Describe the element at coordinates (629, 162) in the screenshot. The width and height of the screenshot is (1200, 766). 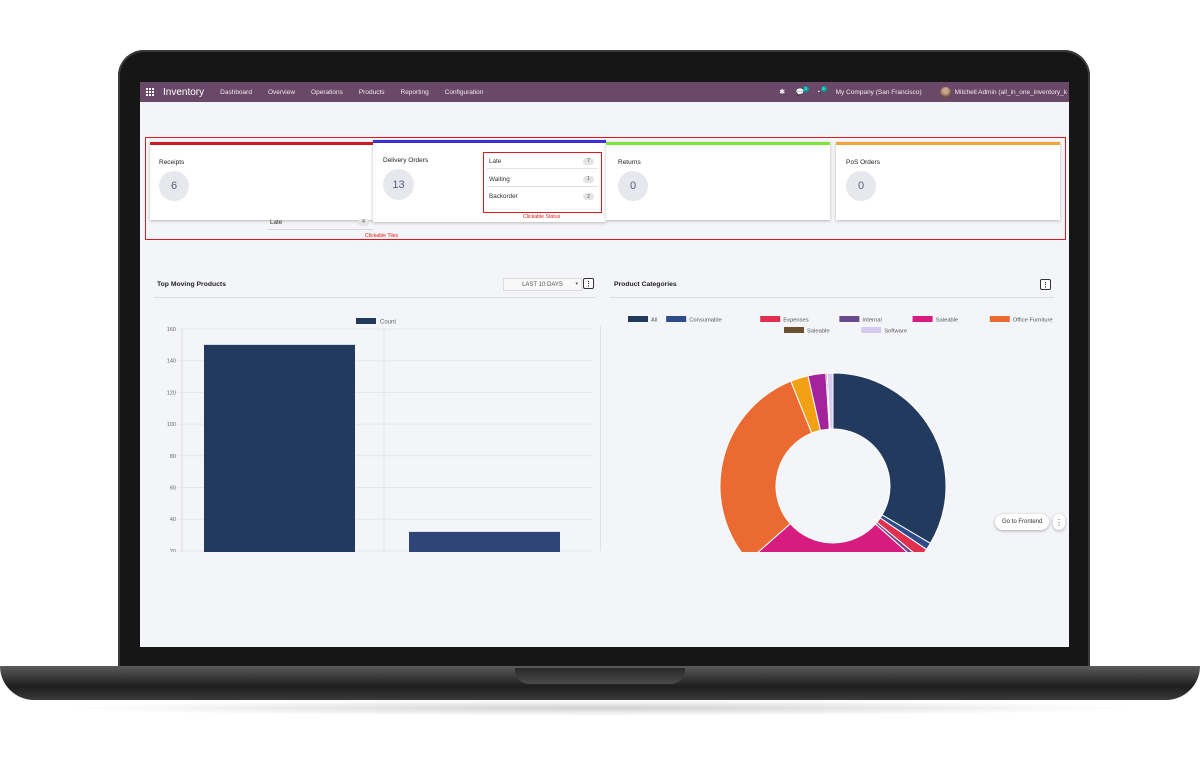
I see `returns-title: Returns` at that location.